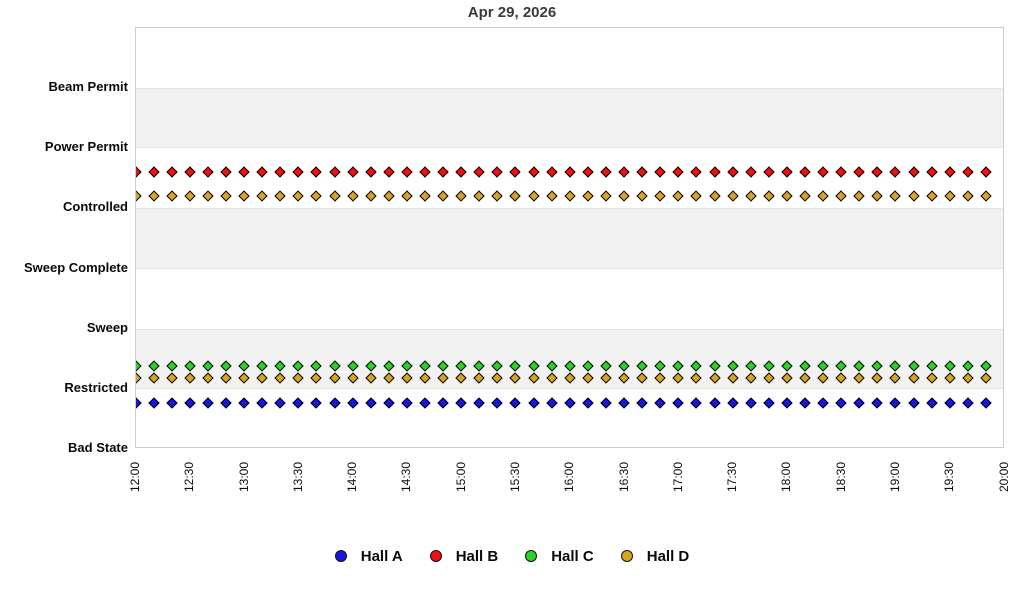  Describe the element at coordinates (107, 327) in the screenshot. I see `y-axis-label-sweep: Sweep` at that location.